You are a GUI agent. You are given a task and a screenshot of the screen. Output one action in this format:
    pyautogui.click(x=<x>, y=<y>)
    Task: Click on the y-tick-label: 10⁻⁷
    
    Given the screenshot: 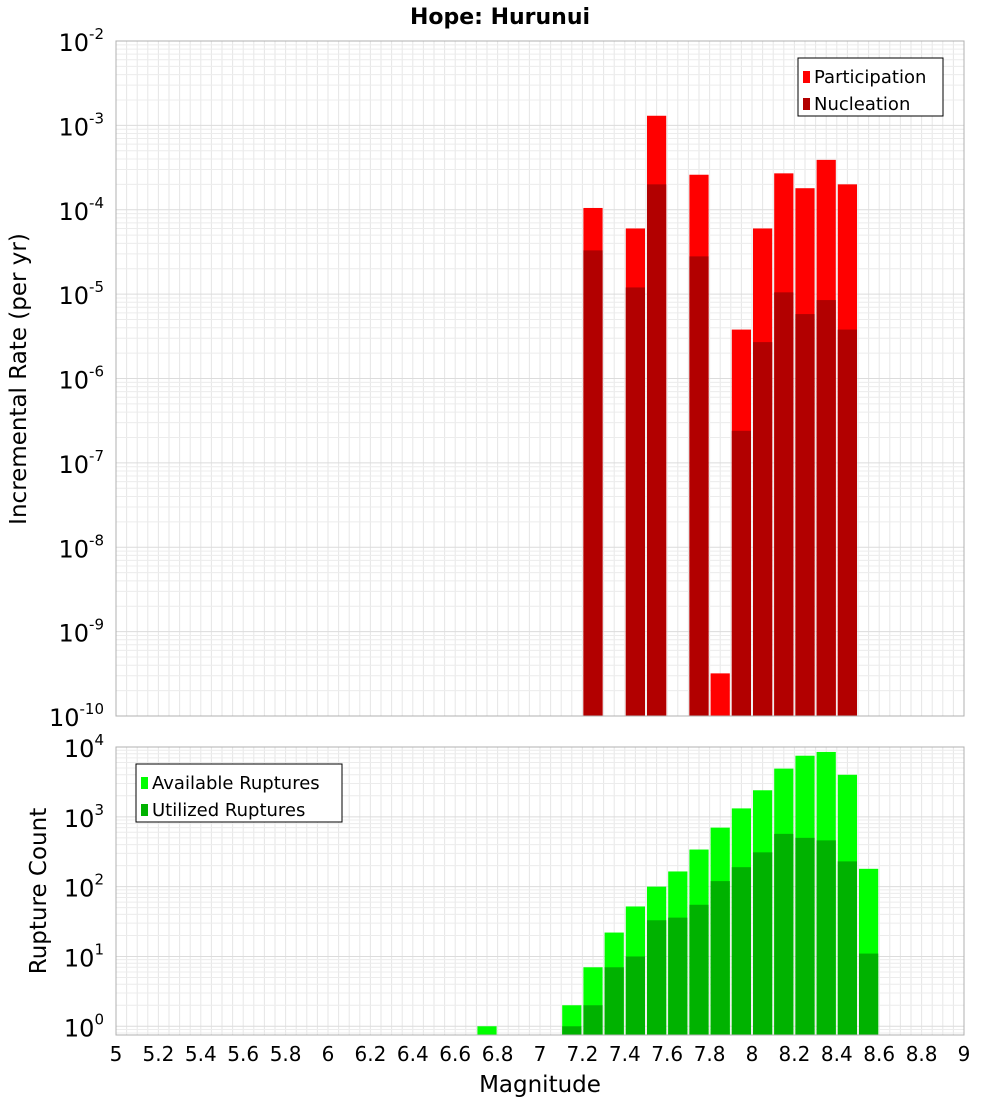 What is the action you would take?
    pyautogui.click(x=81, y=463)
    